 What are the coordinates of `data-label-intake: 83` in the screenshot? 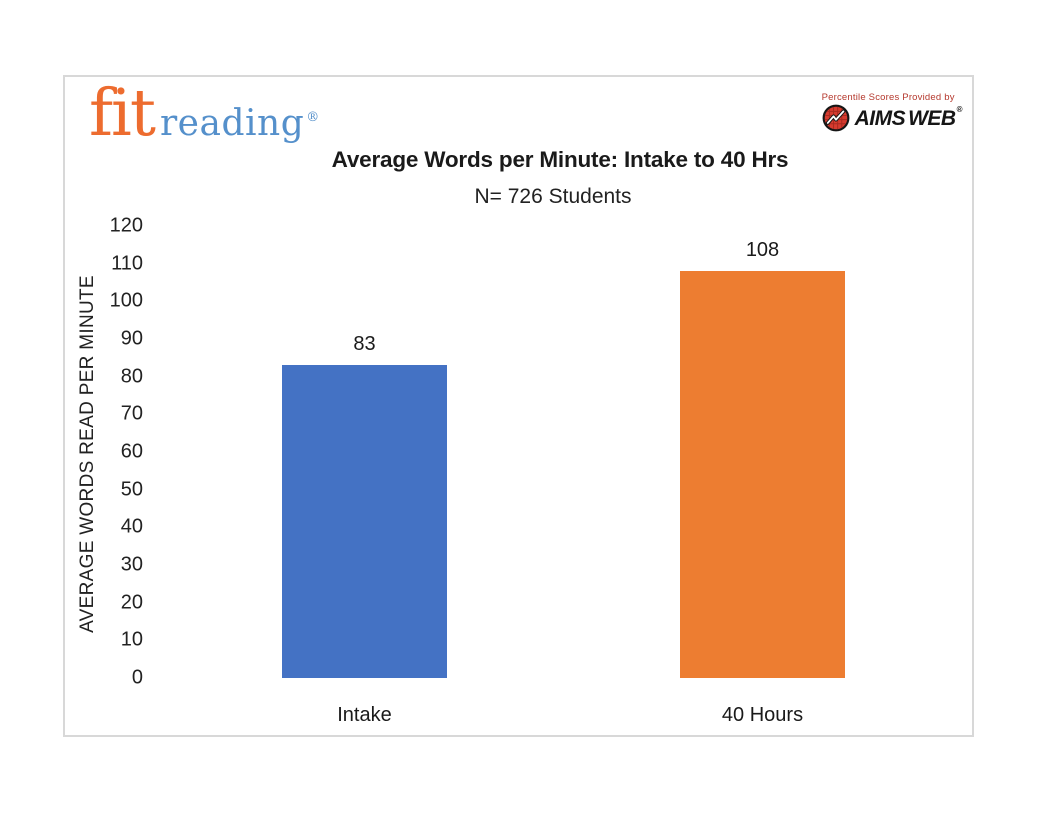 It's located at (364, 344).